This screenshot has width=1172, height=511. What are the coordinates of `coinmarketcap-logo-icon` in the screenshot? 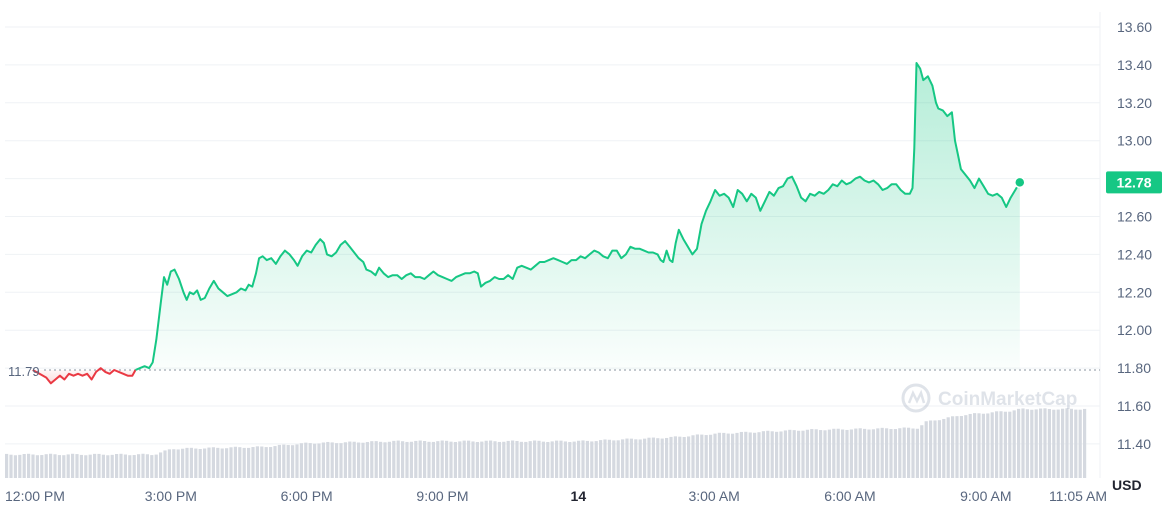 It's located at (916, 398).